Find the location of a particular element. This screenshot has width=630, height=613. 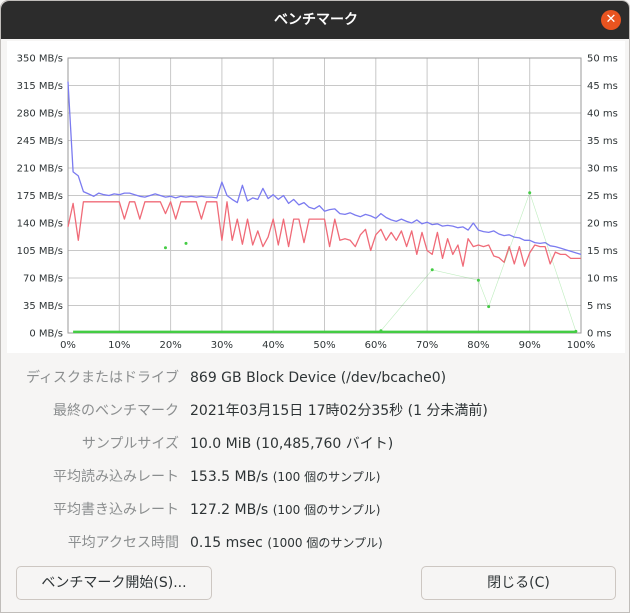

avg-read-value-wrap: 153.5 MB/s (100 個のサンプル) is located at coordinates (285, 477).